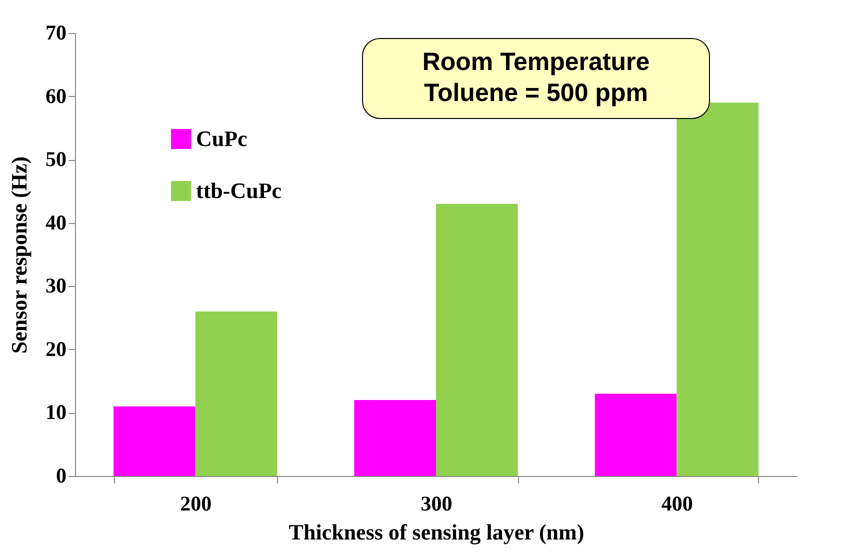 This screenshot has width=843, height=554. Describe the element at coordinates (239, 190) in the screenshot. I see `legend-label: ttb-CuPc` at that location.